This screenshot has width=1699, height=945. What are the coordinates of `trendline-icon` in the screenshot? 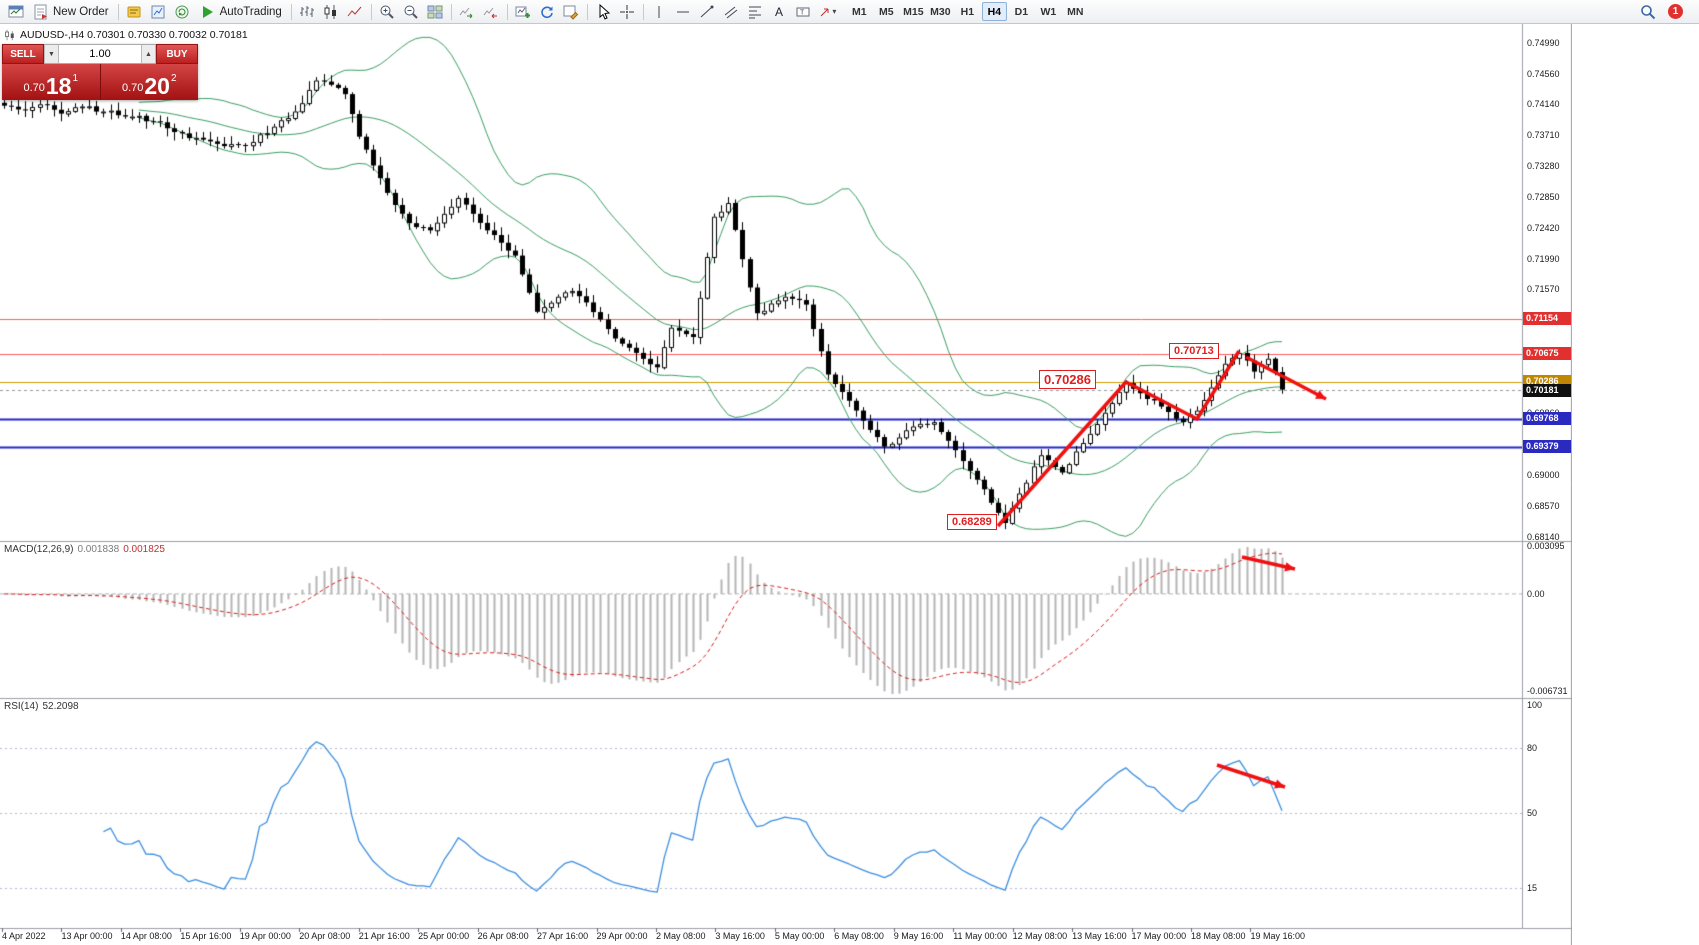 It's located at (707, 12).